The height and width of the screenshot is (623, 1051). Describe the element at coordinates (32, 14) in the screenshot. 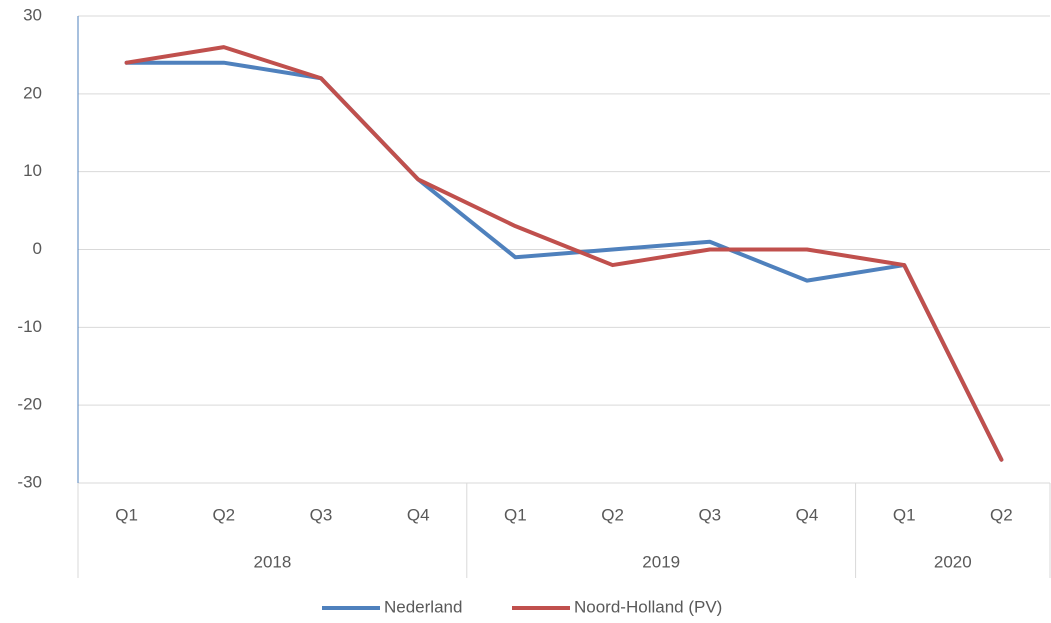

I see `y-tick-label: 30` at that location.